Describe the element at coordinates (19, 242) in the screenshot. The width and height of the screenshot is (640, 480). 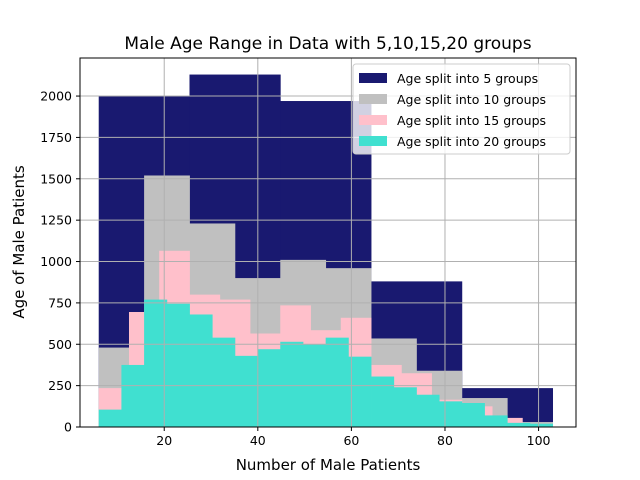
I see `y-axis-label: Age of Male Patients` at that location.